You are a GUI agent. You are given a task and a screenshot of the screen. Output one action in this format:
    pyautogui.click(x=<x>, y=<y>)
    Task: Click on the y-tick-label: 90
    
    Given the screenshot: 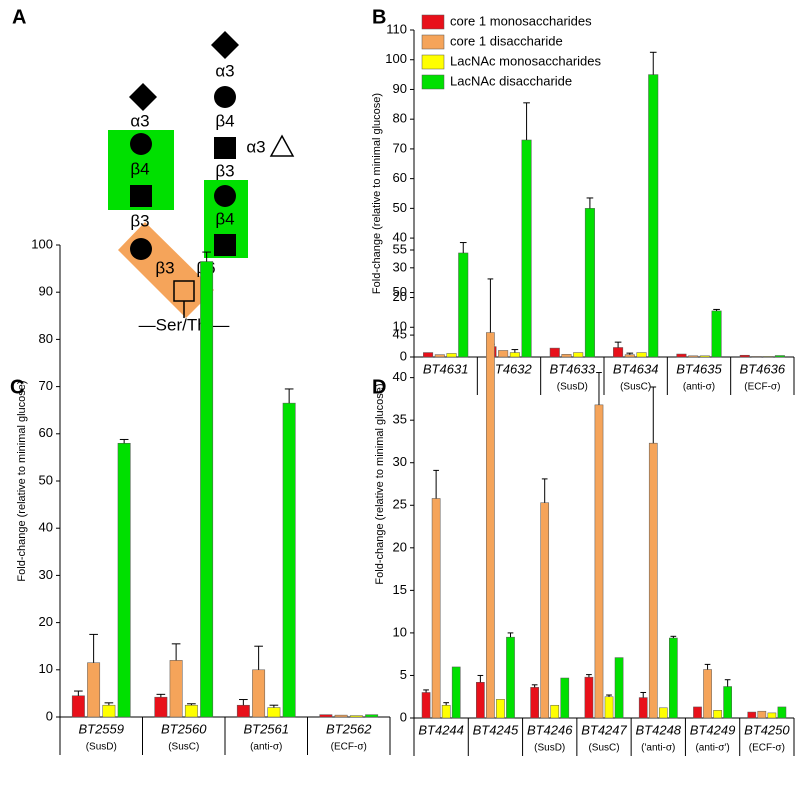 What is the action you would take?
    pyautogui.click(x=46, y=291)
    